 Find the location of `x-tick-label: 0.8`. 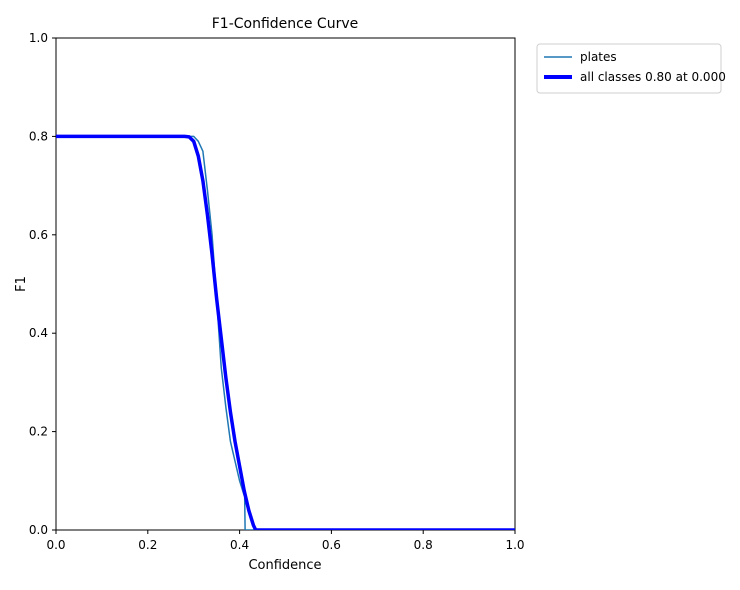

x-tick-label: 0.8 is located at coordinates (423, 545).